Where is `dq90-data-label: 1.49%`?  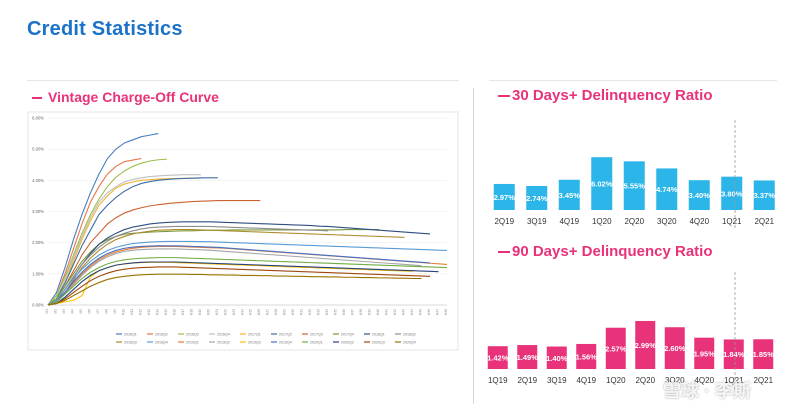 dq90-data-label: 1.49% is located at coordinates (528, 357).